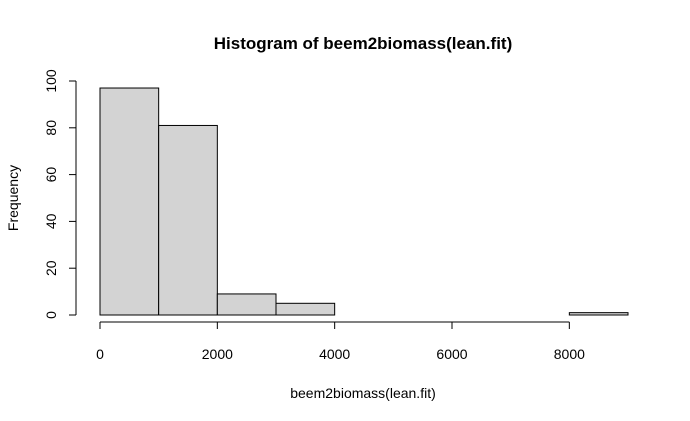  Describe the element at coordinates (60, 194) in the screenshot. I see `y-axis: 0 20 40 60 80 100` at that location.